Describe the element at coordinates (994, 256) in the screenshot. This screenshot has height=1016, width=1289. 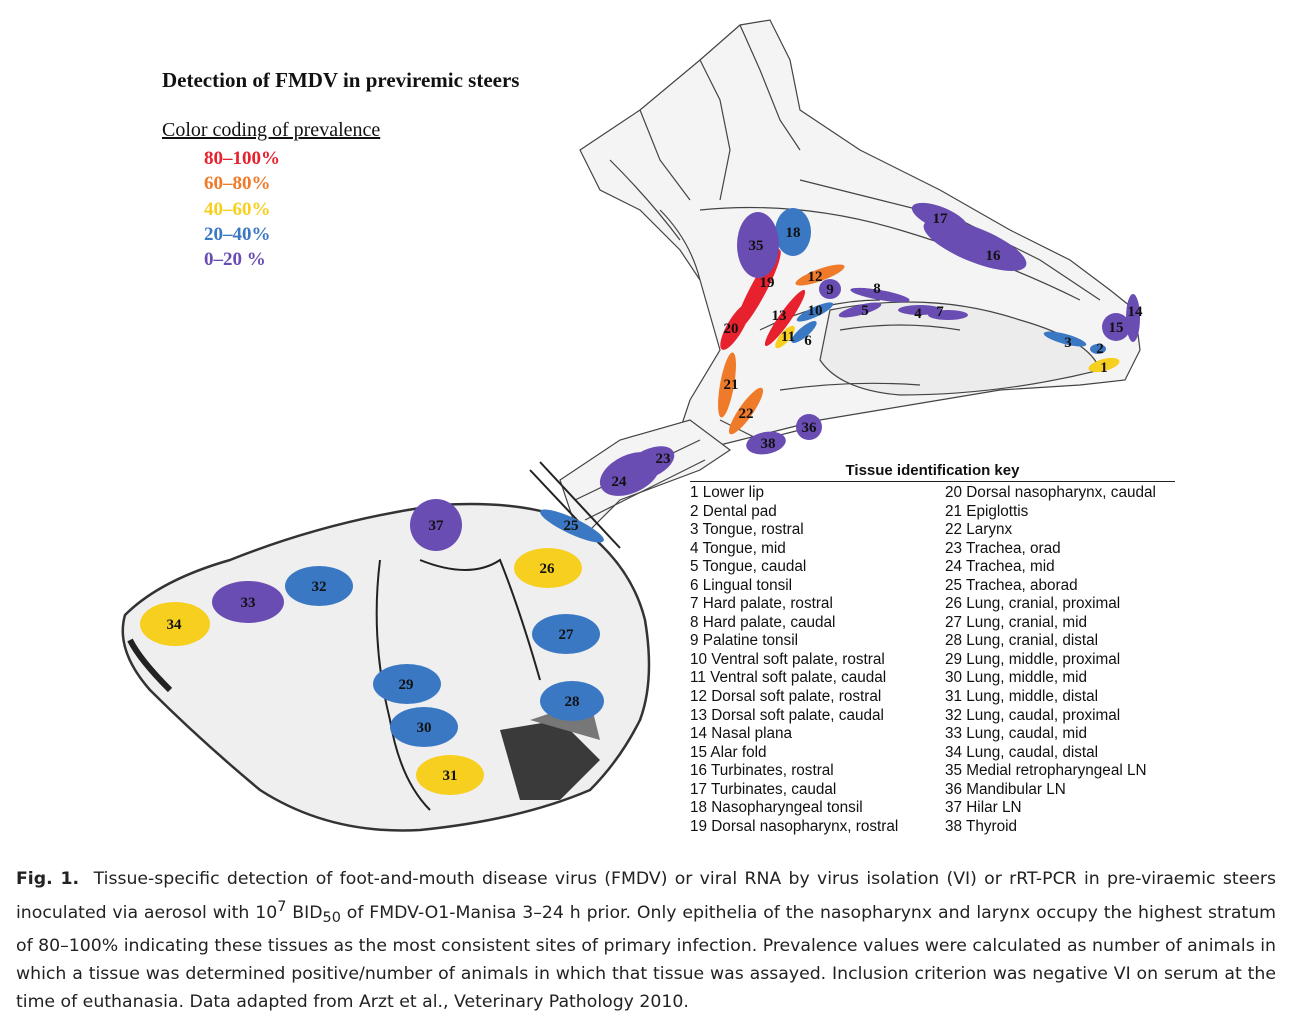
I see `marker-label-16: 16` at that location.